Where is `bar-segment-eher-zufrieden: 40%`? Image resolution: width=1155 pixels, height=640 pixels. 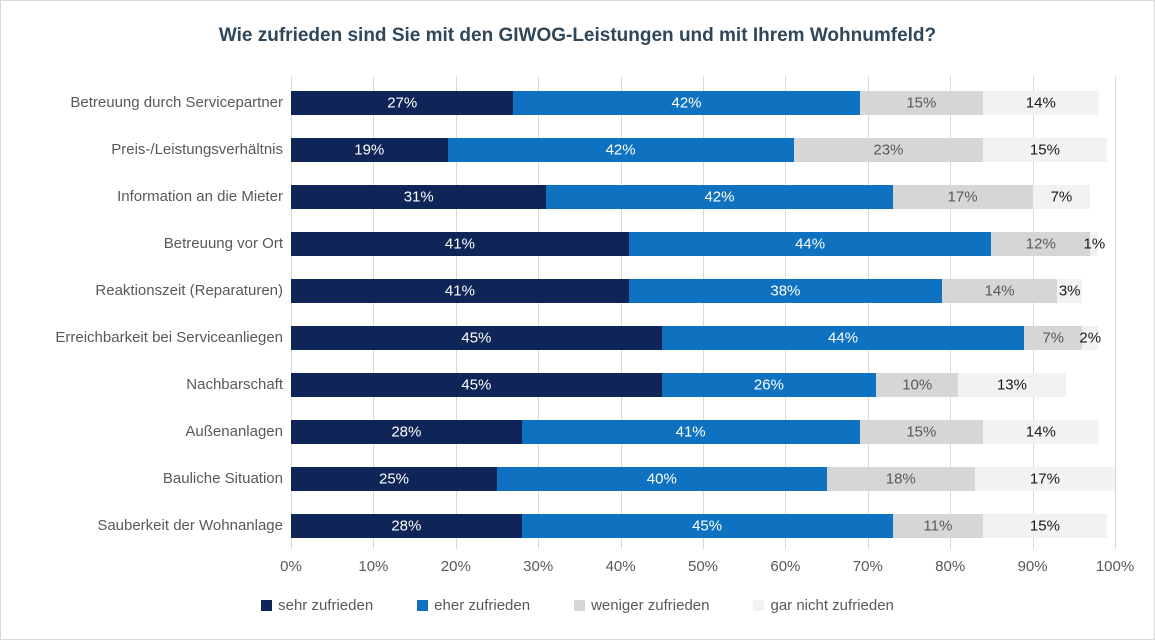 bar-segment-eher-zufrieden: 40% is located at coordinates (662, 478).